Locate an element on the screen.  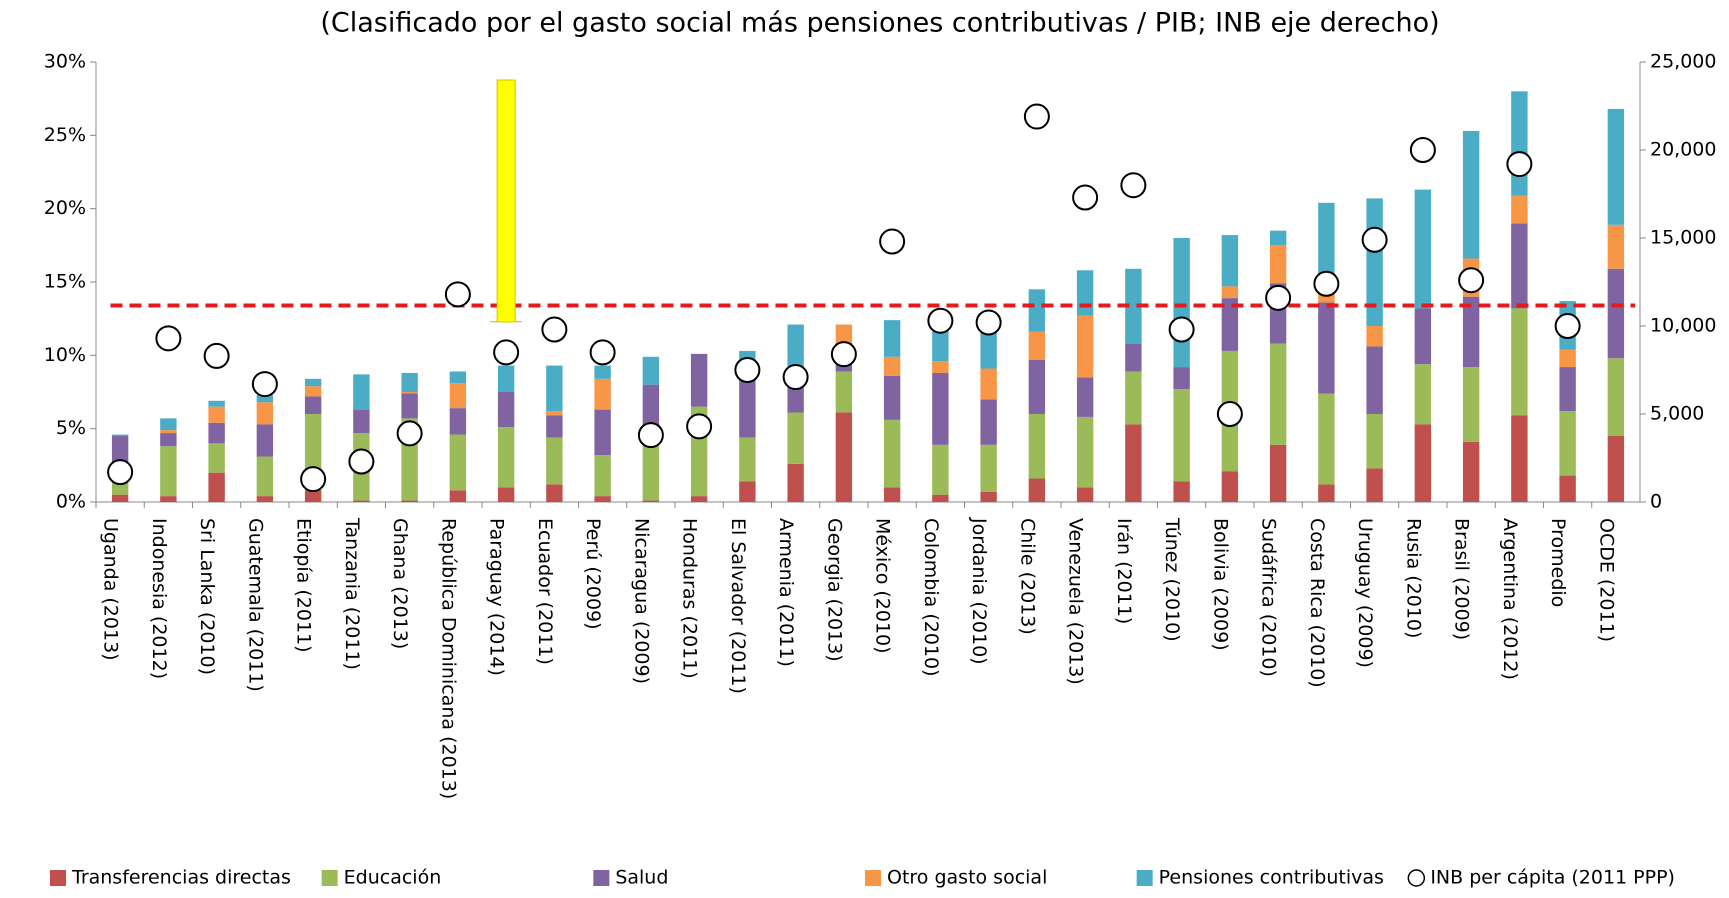
y-tick-label: 5% is located at coordinates (71, 428).